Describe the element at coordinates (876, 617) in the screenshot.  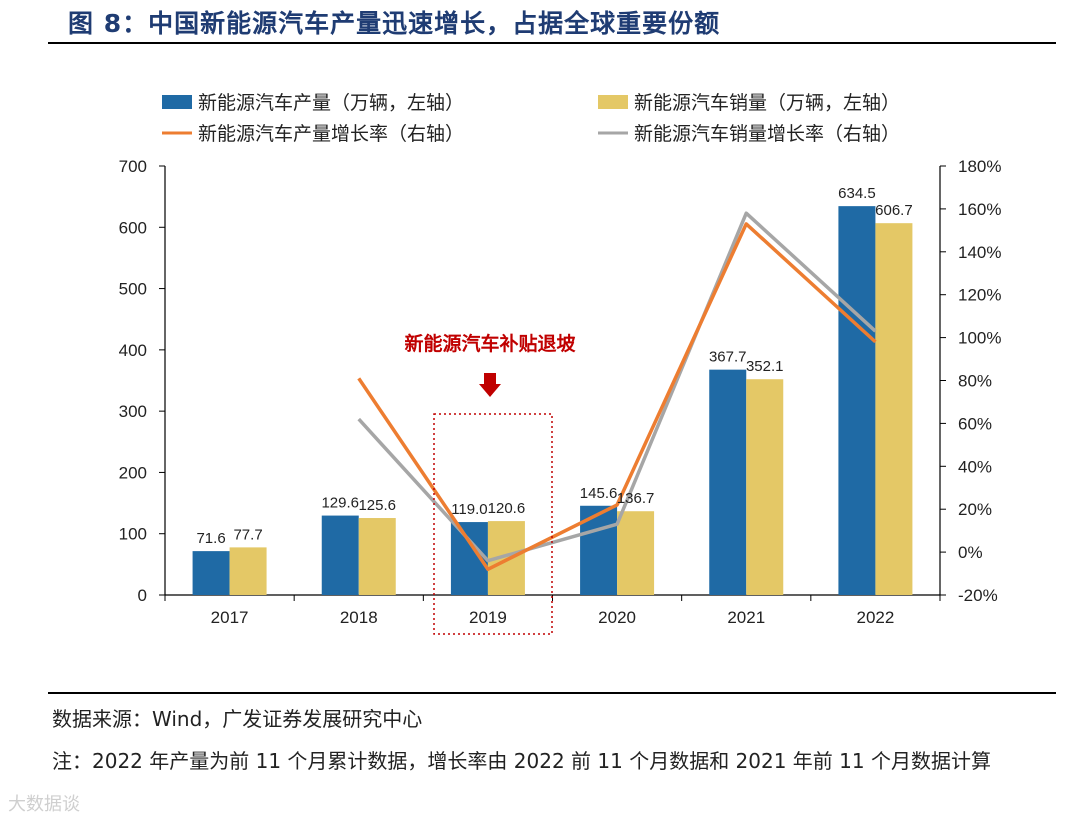
I see `x-tick-label: 2022` at that location.